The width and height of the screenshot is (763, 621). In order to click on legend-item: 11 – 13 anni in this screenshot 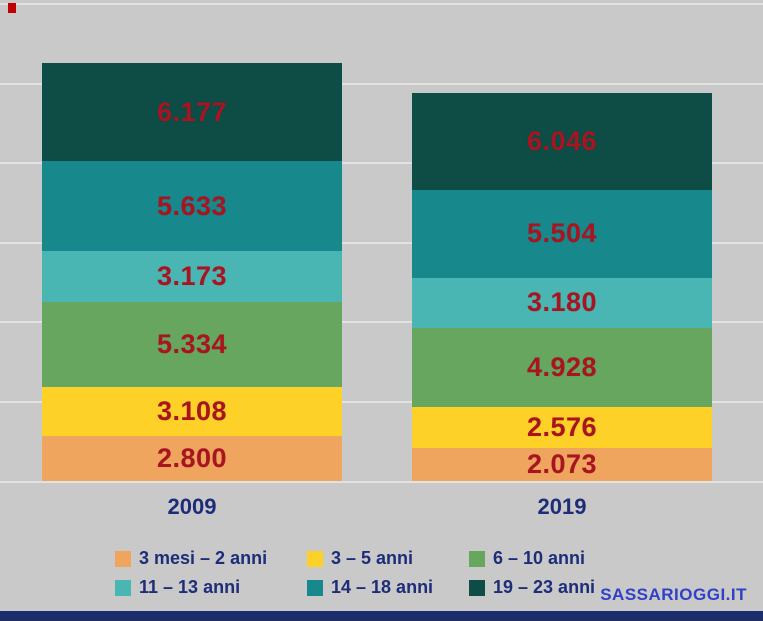, I will do `click(211, 587)`.